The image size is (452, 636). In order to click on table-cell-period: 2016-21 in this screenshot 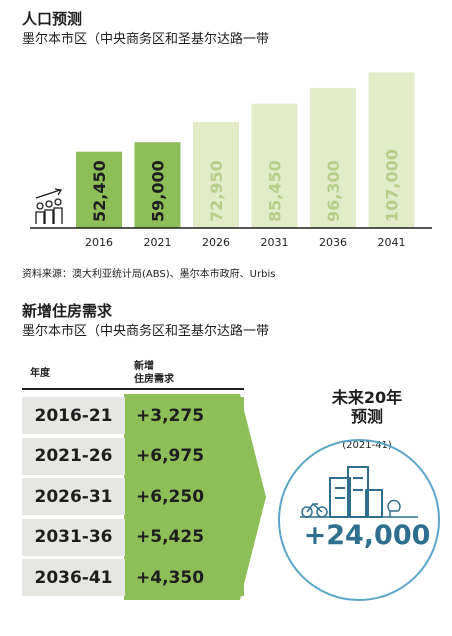, I will do `click(73, 415)`.